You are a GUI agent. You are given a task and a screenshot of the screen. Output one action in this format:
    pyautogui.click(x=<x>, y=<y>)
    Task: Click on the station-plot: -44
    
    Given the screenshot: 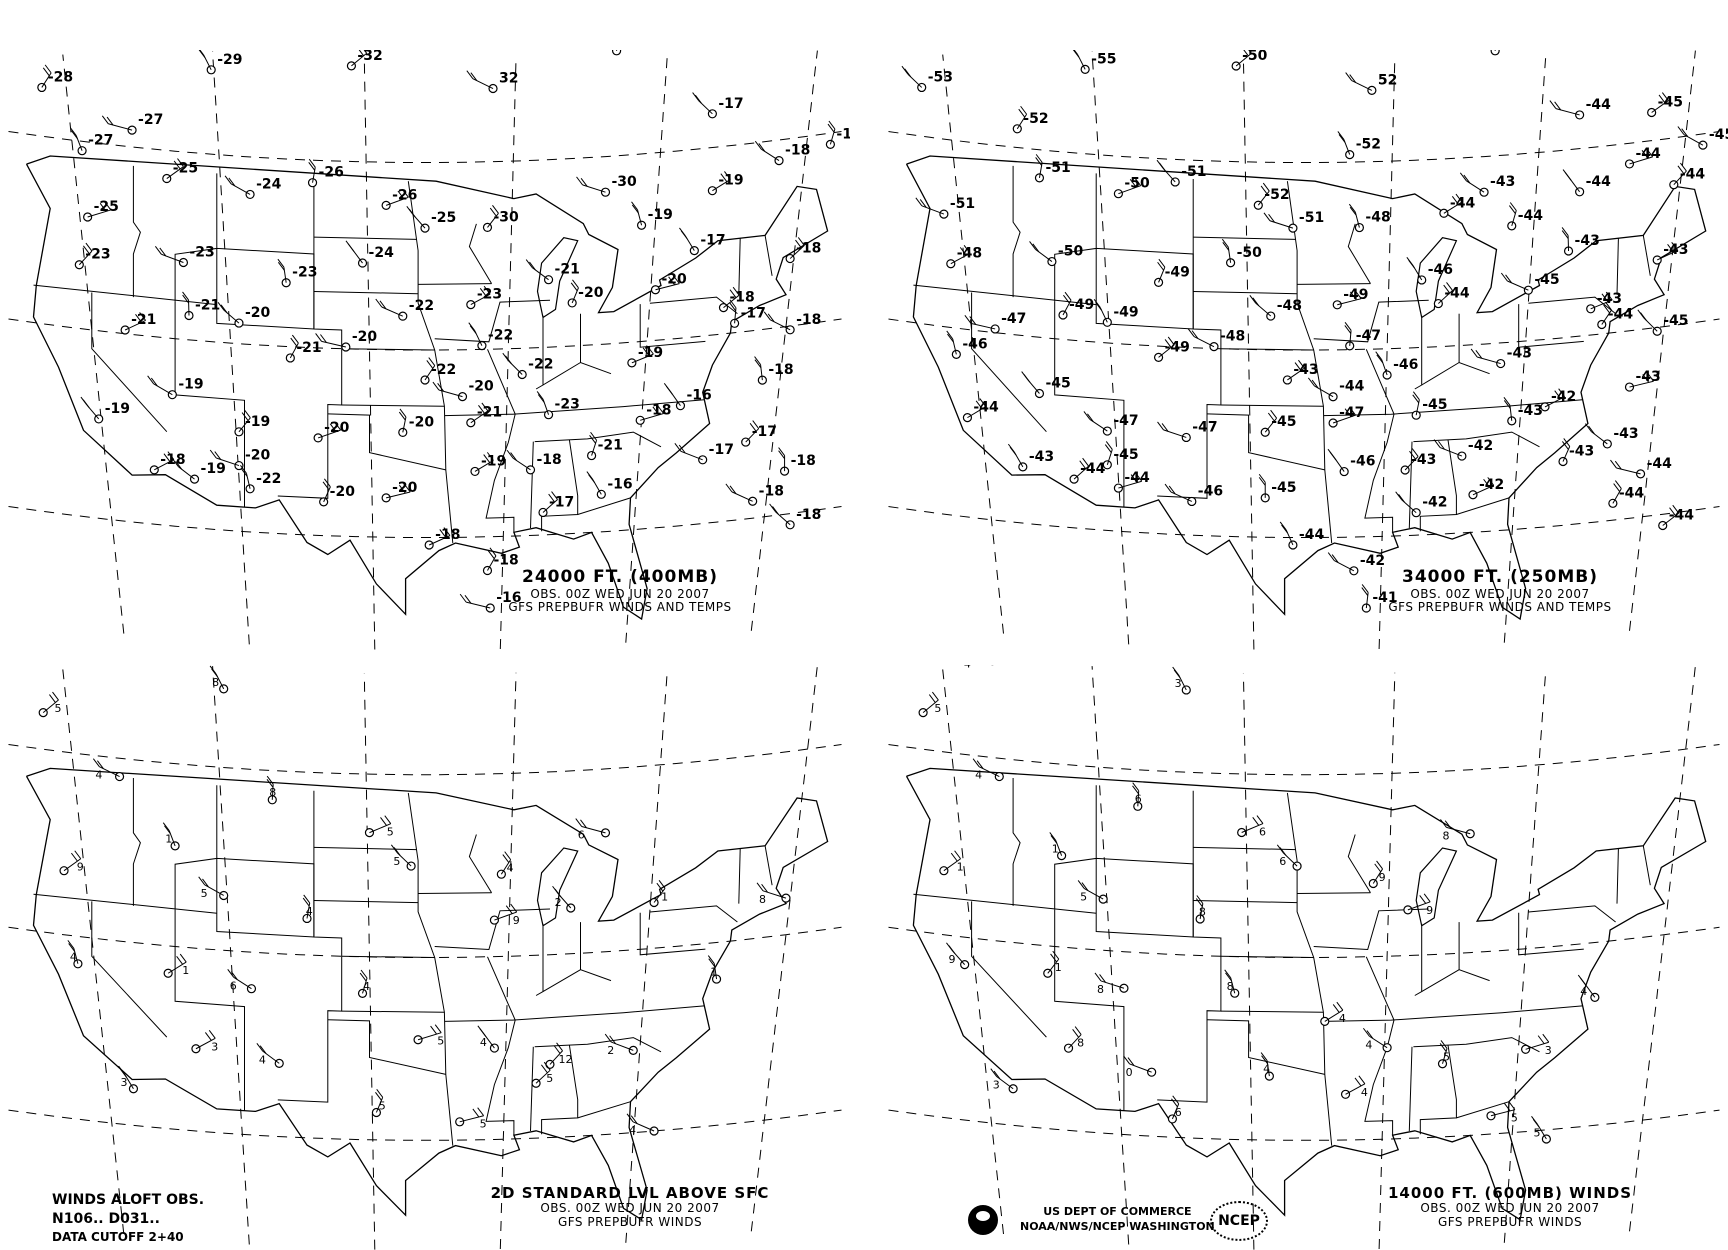 What is the action you would take?
    pyautogui.click(x=1525, y=216)
    